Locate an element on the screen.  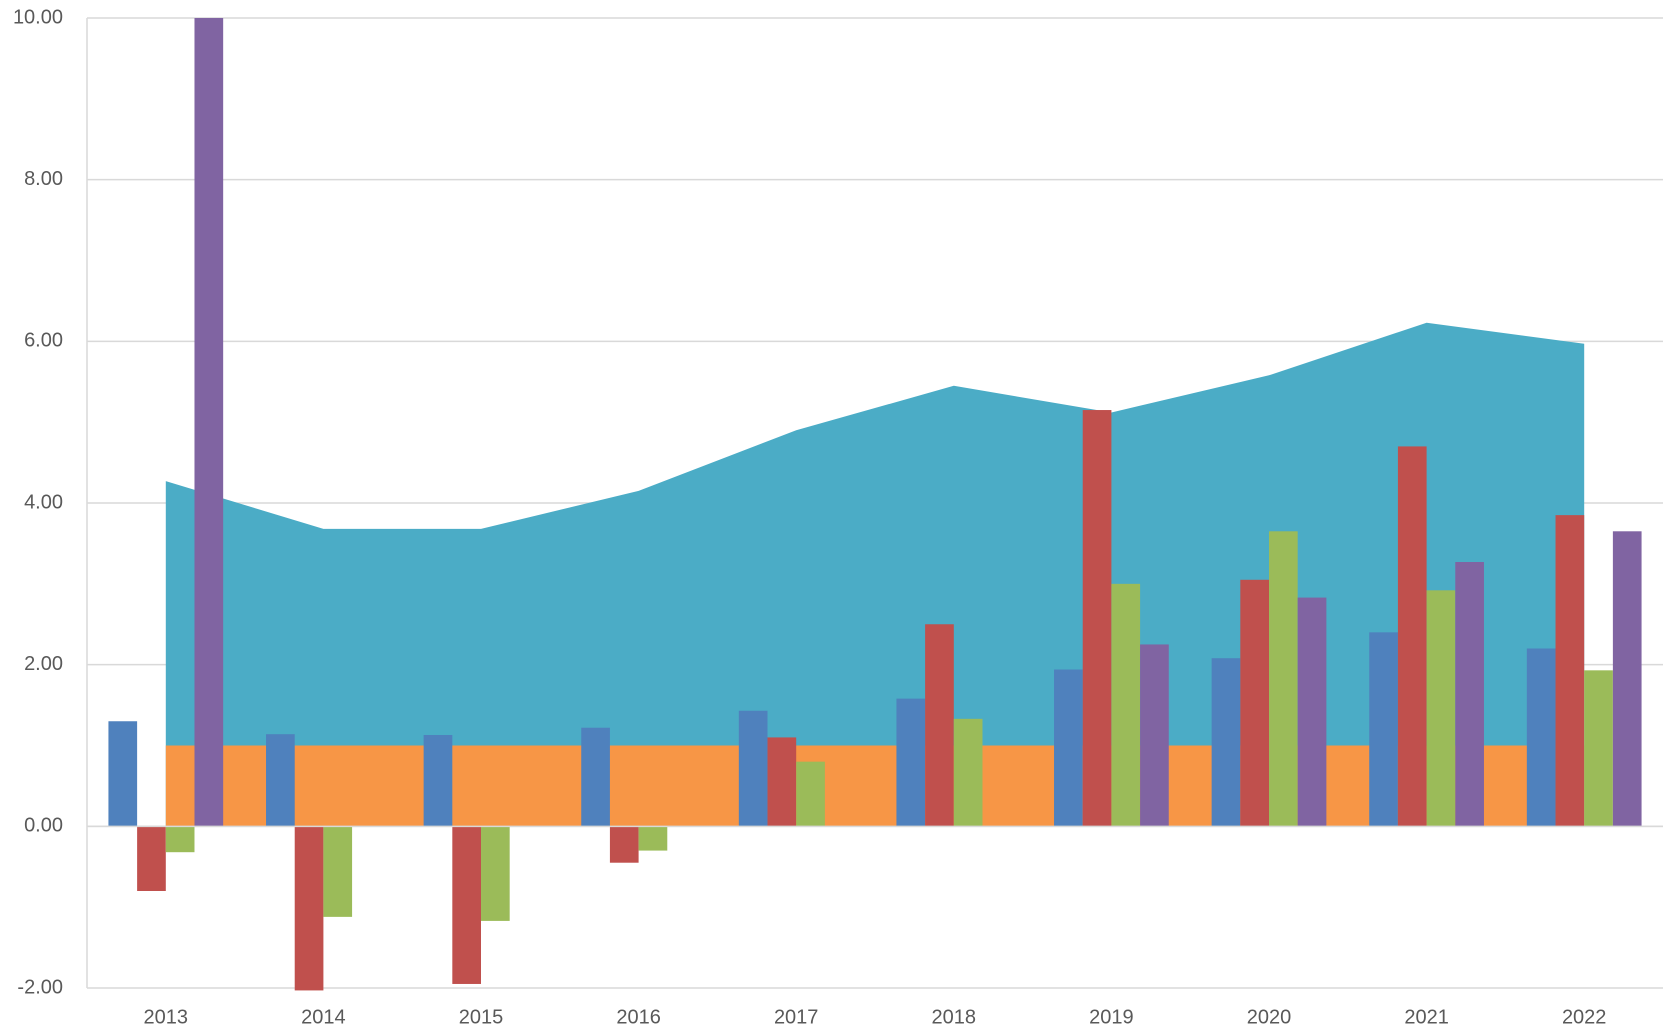
y-tick-label: 10.00 is located at coordinates (38, 17).